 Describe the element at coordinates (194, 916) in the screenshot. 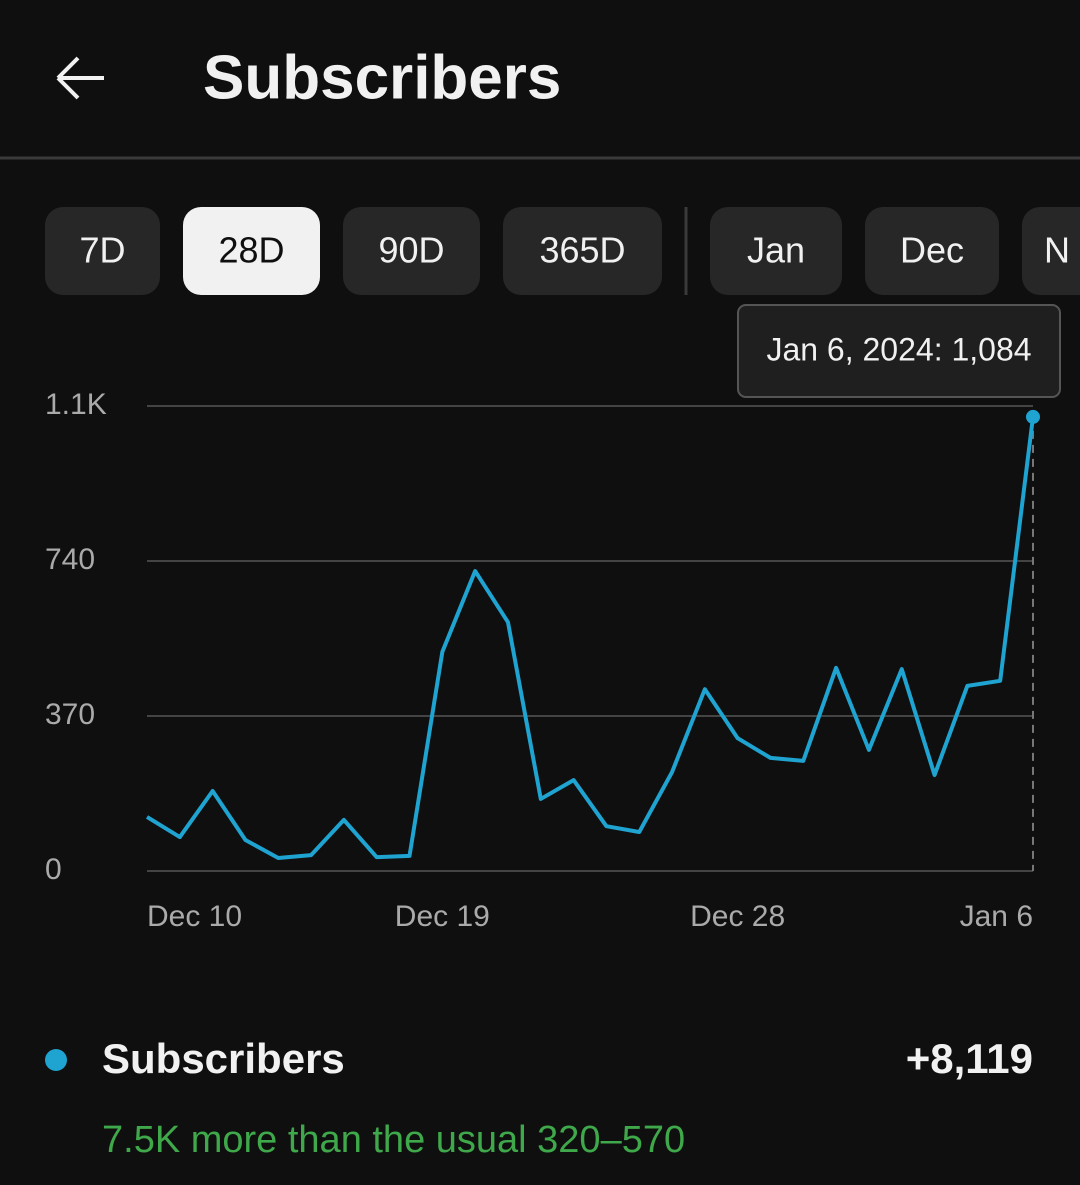

I see `x-tick-label: Dec 10` at that location.